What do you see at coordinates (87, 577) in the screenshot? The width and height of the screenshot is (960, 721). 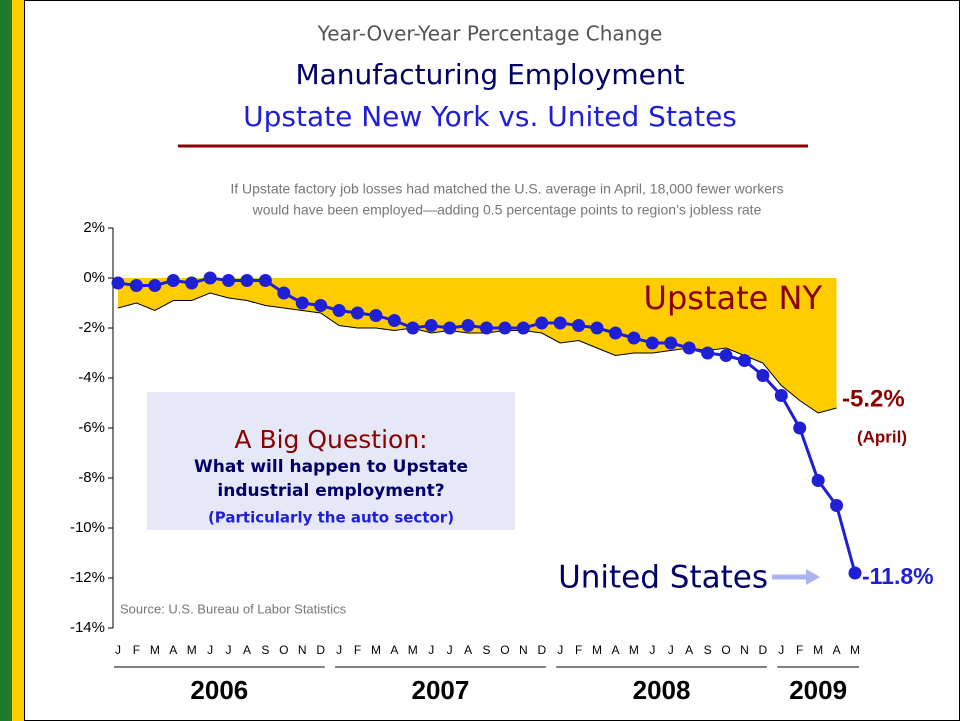 I see `y-tick-label: -12%` at bounding box center [87, 577].